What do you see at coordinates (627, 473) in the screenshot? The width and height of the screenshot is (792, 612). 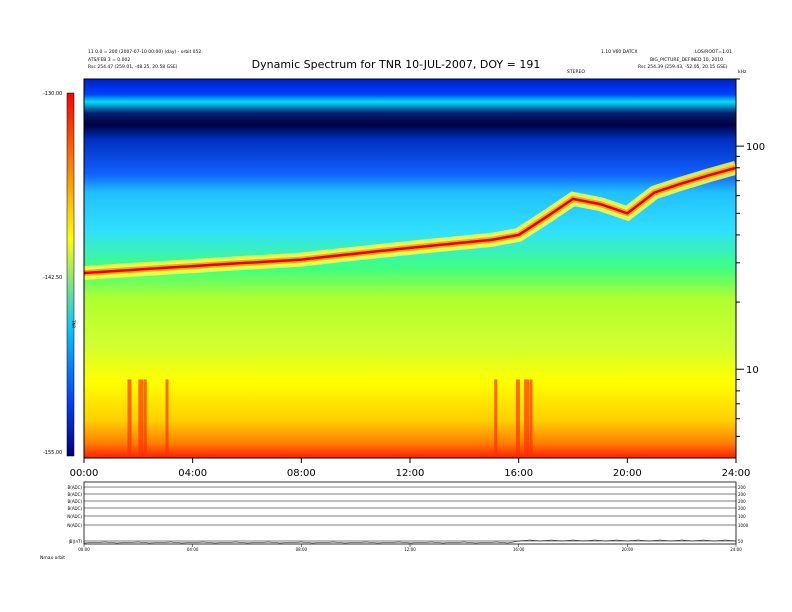 I see `x-tick-label: 20:00` at bounding box center [627, 473].